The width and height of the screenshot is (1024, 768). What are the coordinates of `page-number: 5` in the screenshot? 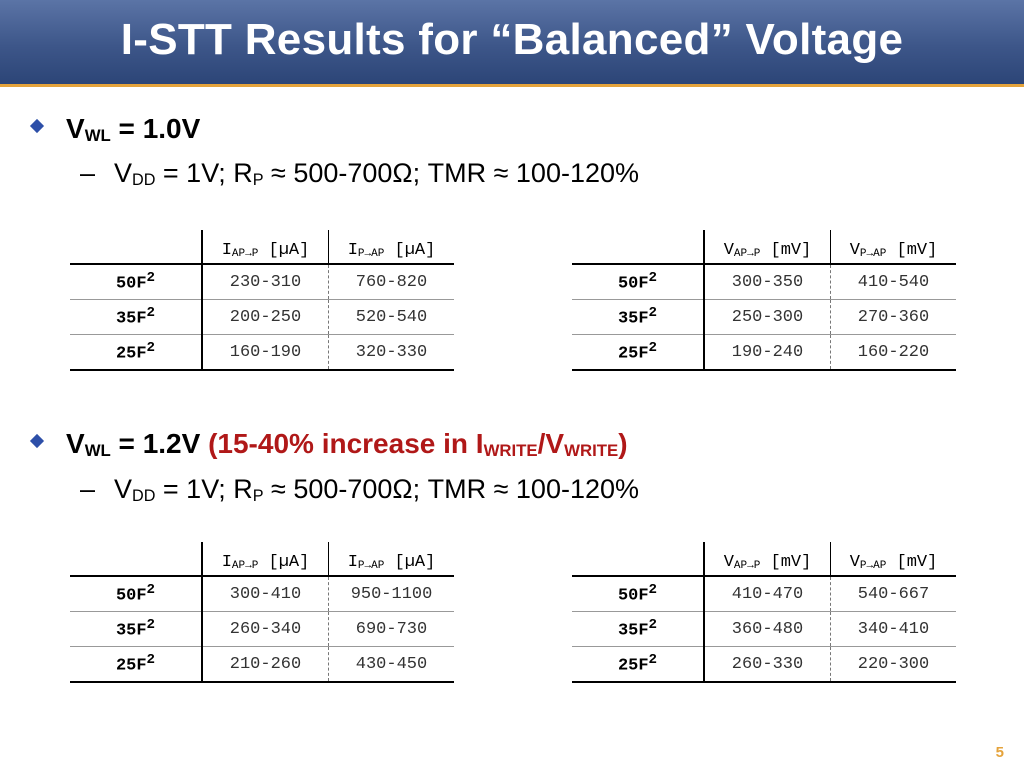 It's located at (999, 752).